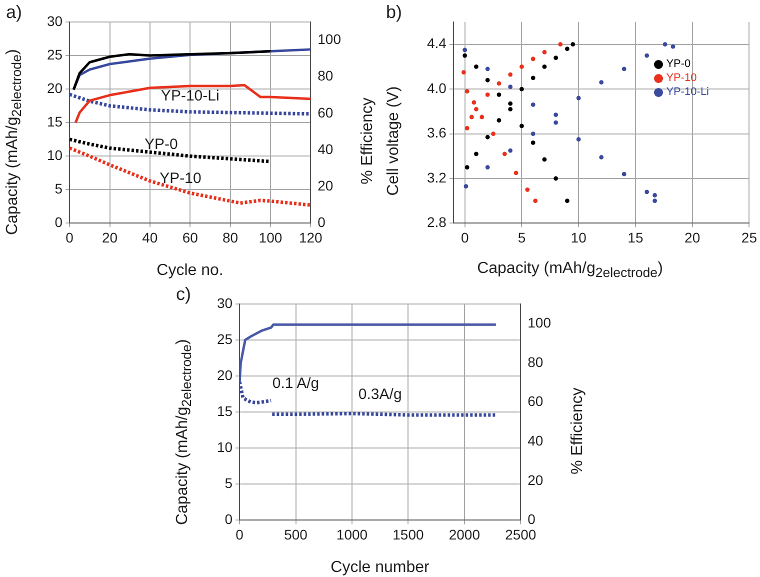 The width and height of the screenshot is (760, 577). Describe the element at coordinates (296, 383) in the screenshot. I see `annotation: 0.1 A/g` at that location.